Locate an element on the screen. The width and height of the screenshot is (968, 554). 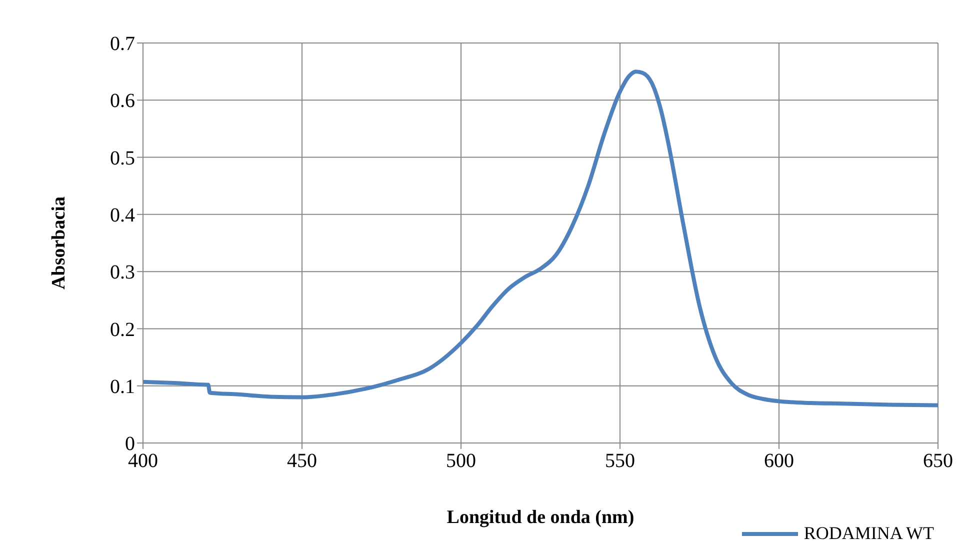
y-axis-title: Absorbacia is located at coordinates (59, 243).